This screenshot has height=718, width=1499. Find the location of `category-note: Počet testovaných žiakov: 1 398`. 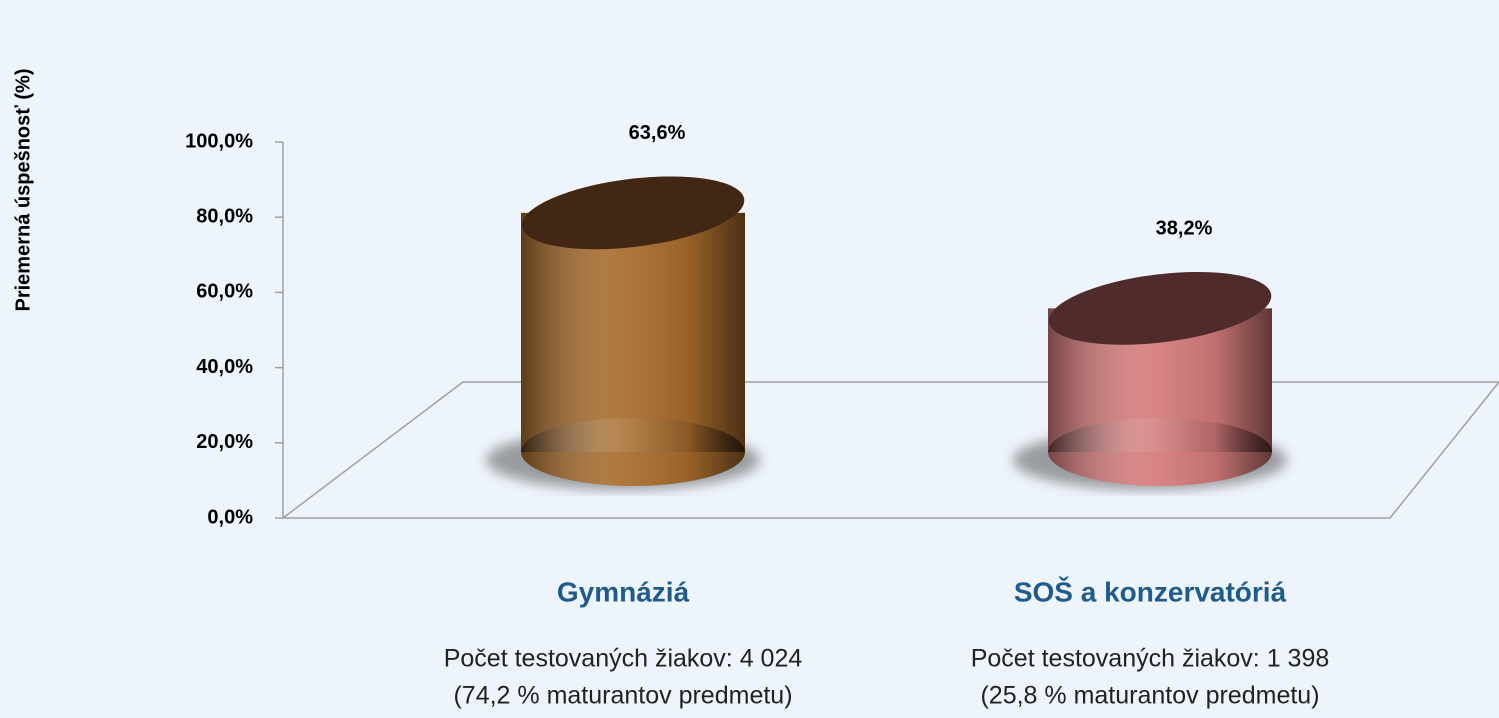

category-note: Počet testovaných žiakov: 1 398 is located at coordinates (1150, 659).